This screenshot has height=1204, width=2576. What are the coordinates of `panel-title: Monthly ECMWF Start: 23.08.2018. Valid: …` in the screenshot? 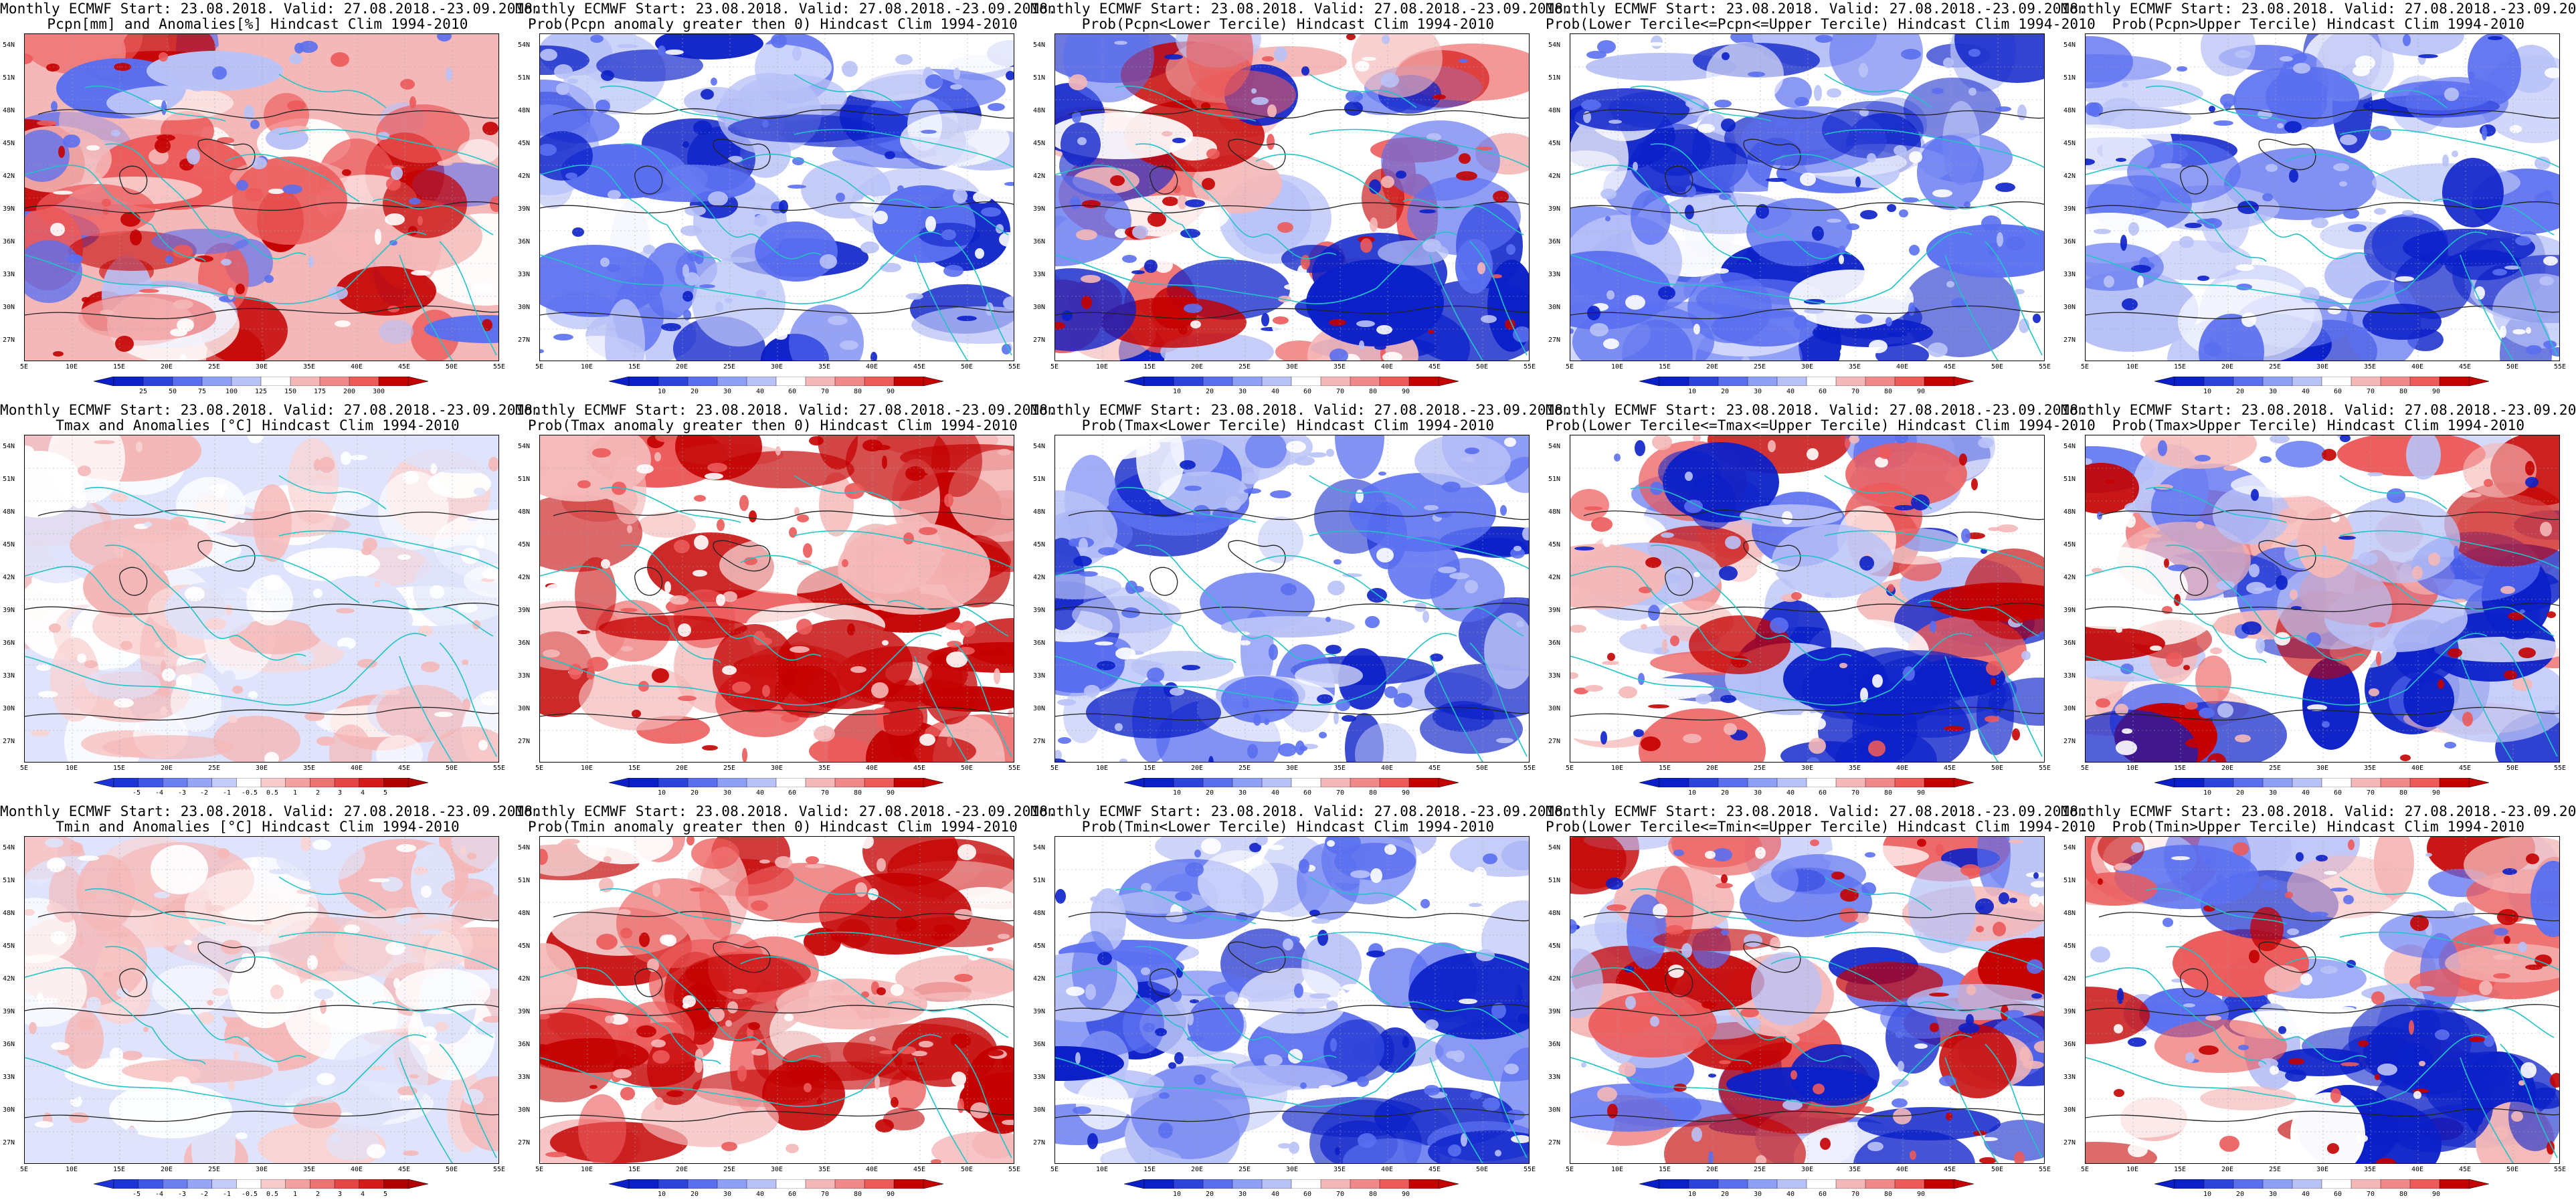 It's located at (786, 819).